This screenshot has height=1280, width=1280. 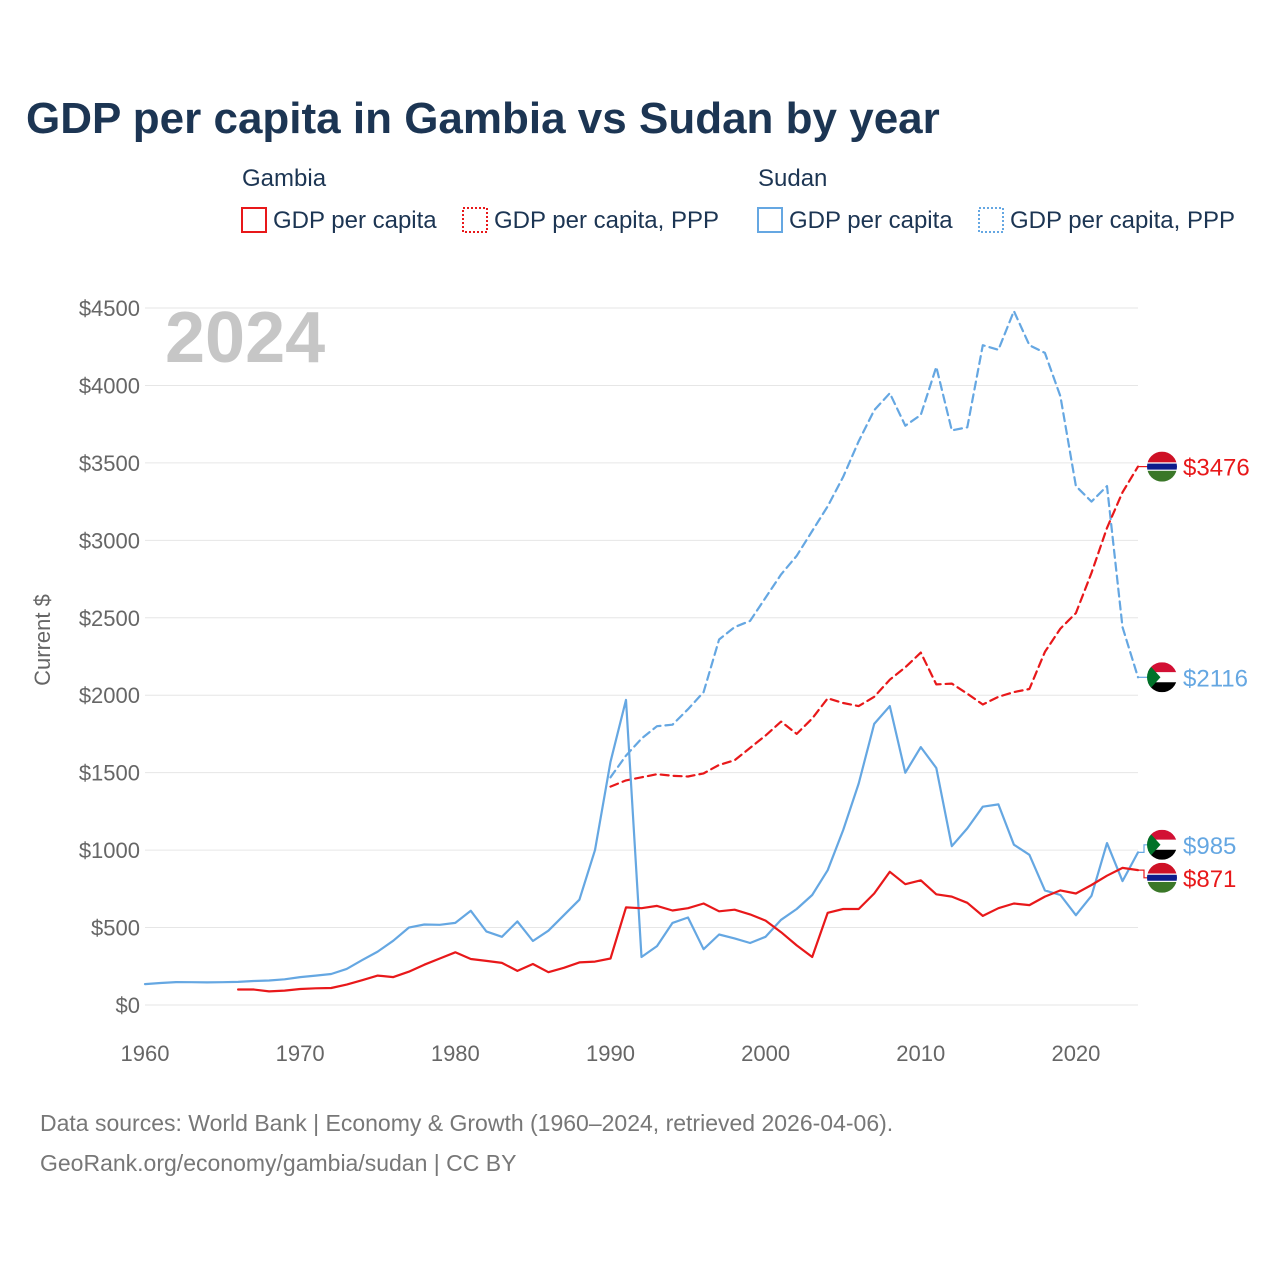 What do you see at coordinates (920, 1053) in the screenshot?
I see `x-tick-label-2010: 2010` at bounding box center [920, 1053].